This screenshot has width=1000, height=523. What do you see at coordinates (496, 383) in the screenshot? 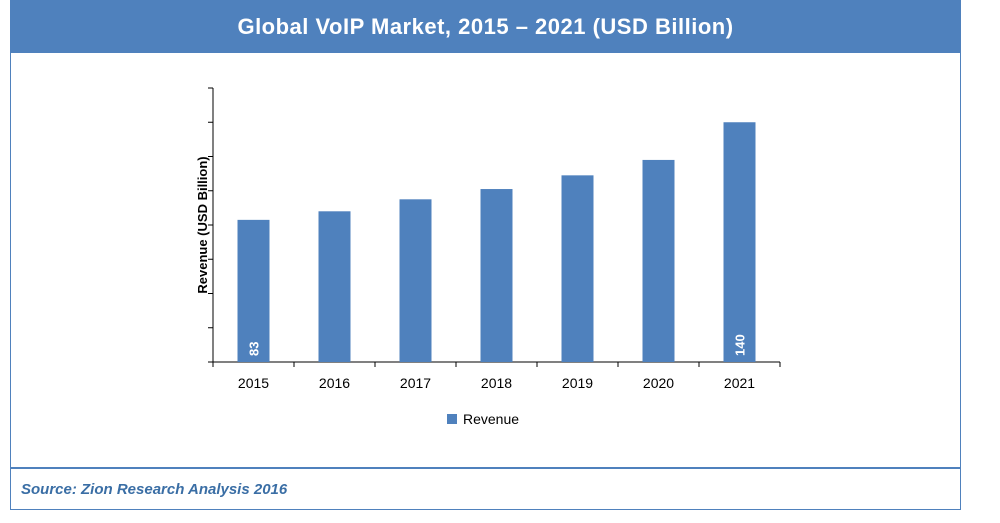
I see `x-tick-label: 2018` at bounding box center [496, 383].